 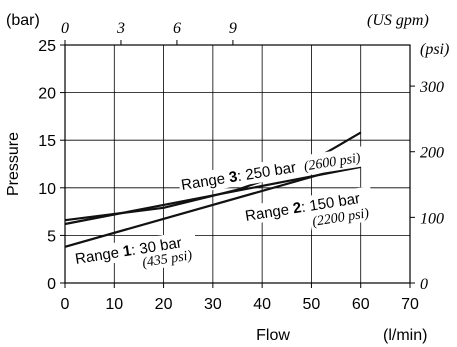 What do you see at coordinates (345, 216) in the screenshot?
I see `range-2-sublabel-bg` at bounding box center [345, 216].